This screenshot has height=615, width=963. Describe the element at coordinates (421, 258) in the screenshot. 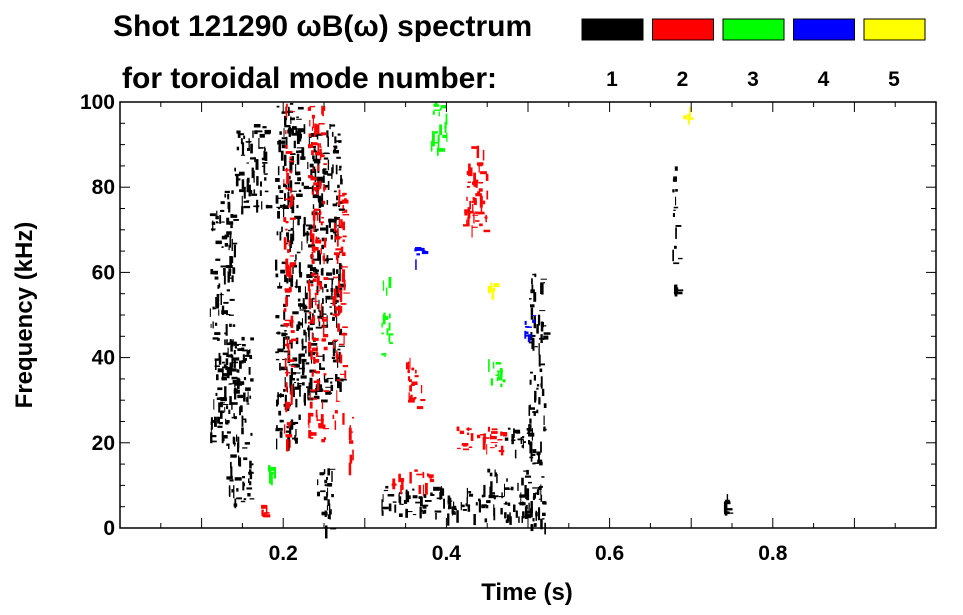

I see `mode-4-region` at that location.